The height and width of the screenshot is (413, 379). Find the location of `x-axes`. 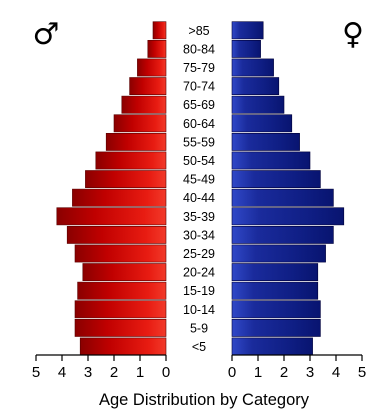

x-axes is located at coordinates (199, 358).